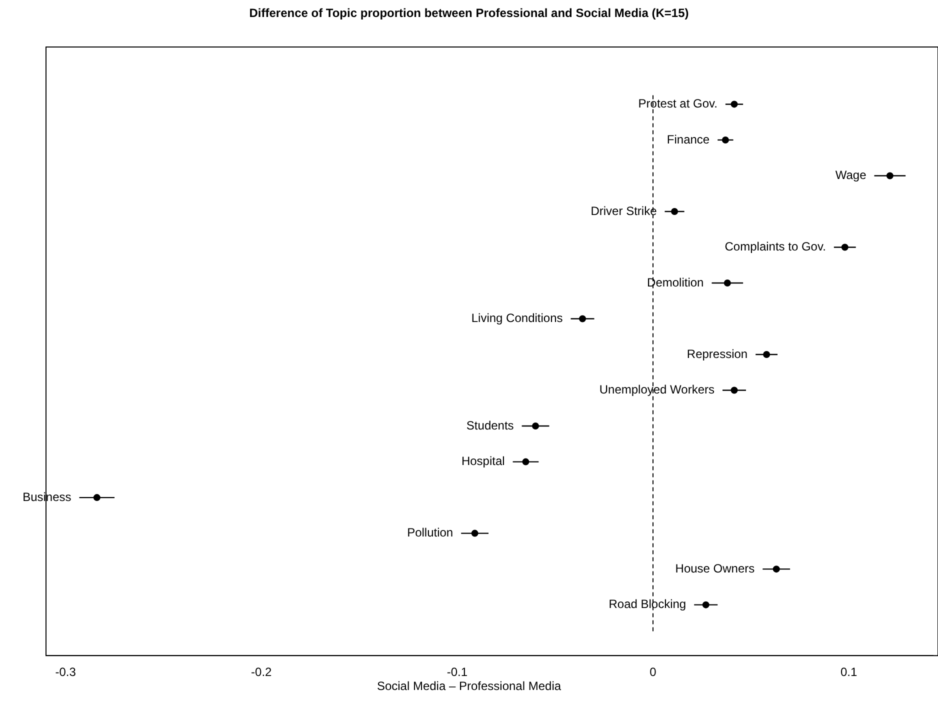 The height and width of the screenshot is (713, 938). What do you see at coordinates (469, 686) in the screenshot?
I see `x-axis-title: Social Media – Professional Media` at bounding box center [469, 686].